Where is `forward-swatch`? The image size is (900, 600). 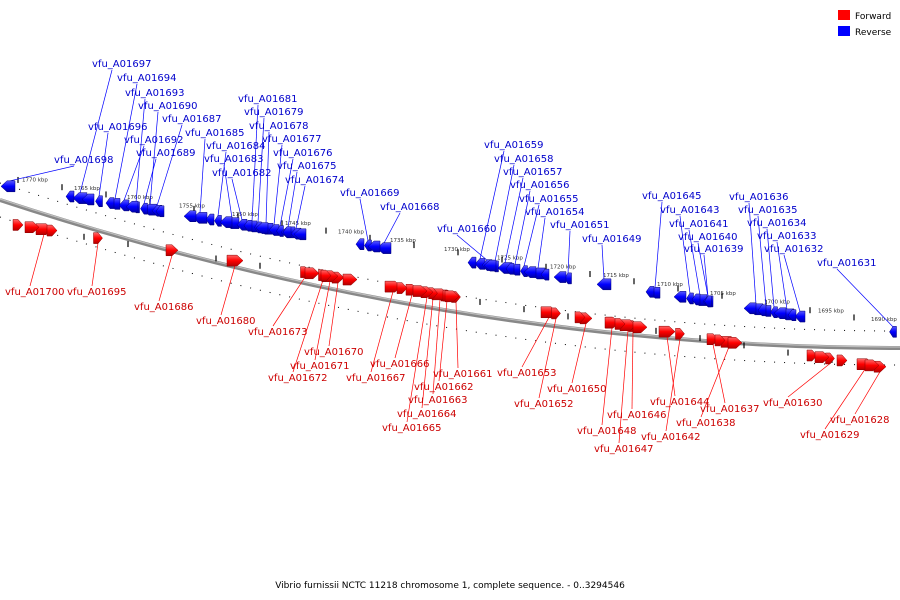 forward-swatch is located at coordinates (844, 15).